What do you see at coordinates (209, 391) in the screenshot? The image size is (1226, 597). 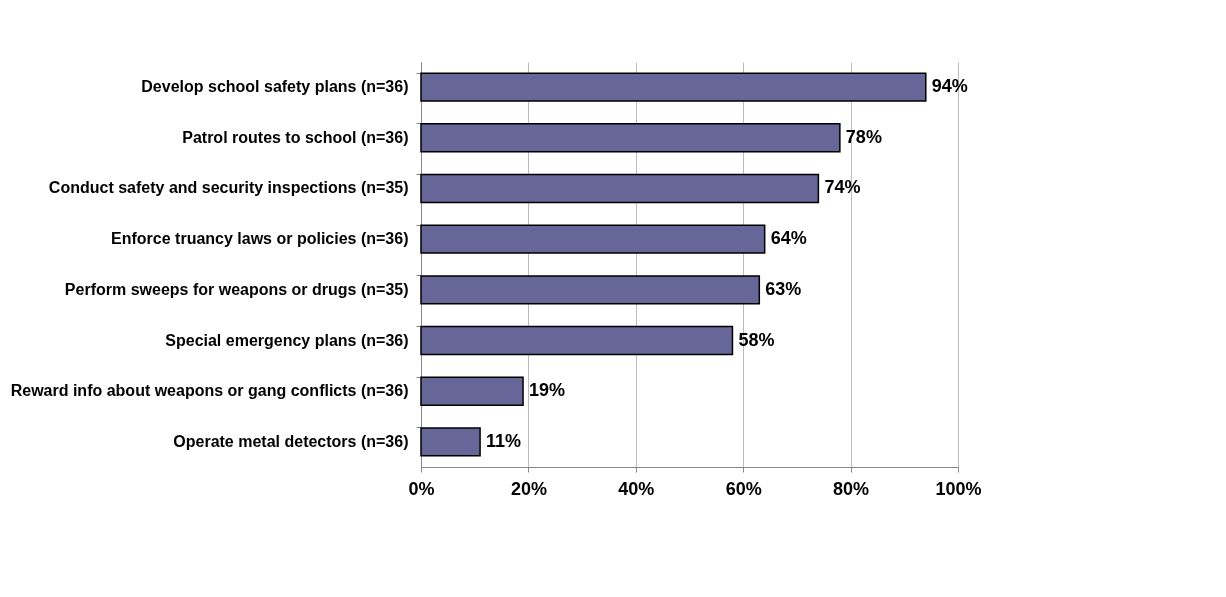 I see `y-tick-label: Reward info about weapons or gang conflicts (n=36)` at bounding box center [209, 391].